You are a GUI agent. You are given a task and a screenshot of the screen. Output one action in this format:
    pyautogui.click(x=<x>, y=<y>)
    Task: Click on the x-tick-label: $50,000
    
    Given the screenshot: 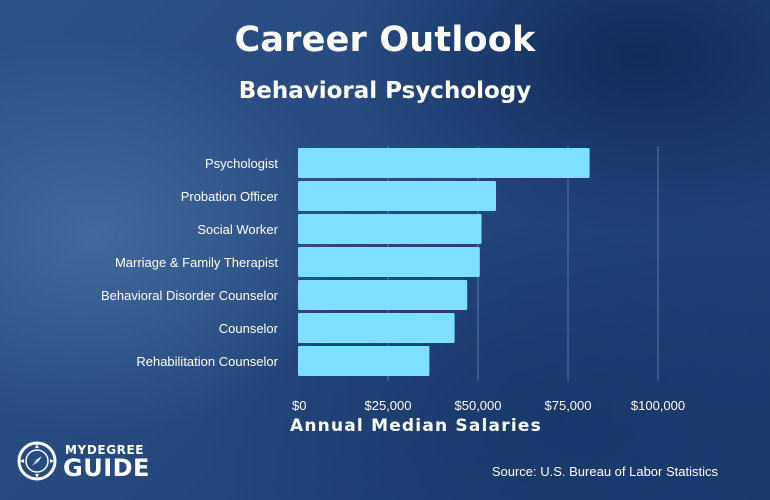 What is the action you would take?
    pyautogui.click(x=478, y=405)
    